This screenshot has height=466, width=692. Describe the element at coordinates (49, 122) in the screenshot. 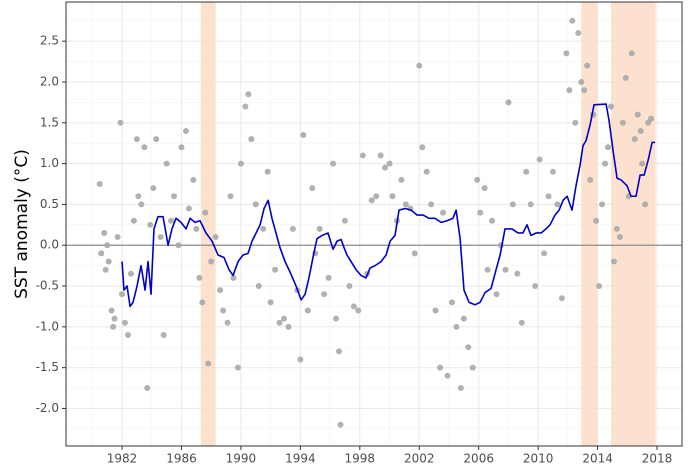

I see `y-tick-label: 1.5` at that location.